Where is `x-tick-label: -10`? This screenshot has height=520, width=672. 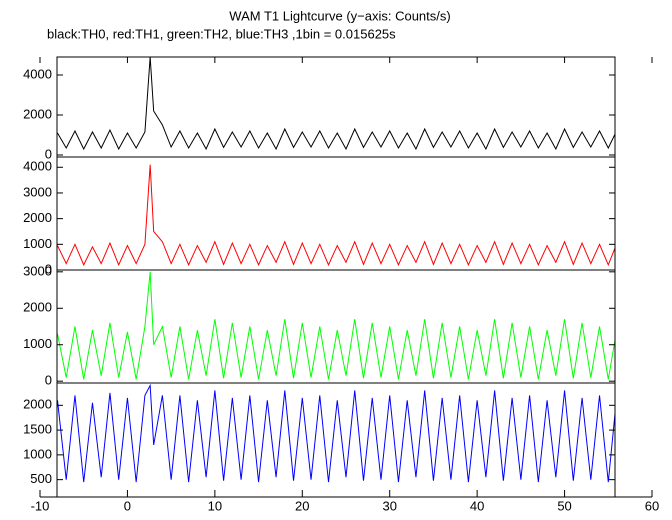
x-tick-label: -10 is located at coordinates (40, 505).